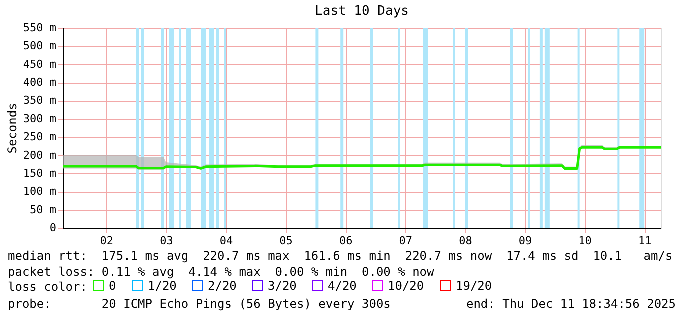  Describe the element at coordinates (474, 286) in the screenshot. I see `legend-label: 19/20` at that location.